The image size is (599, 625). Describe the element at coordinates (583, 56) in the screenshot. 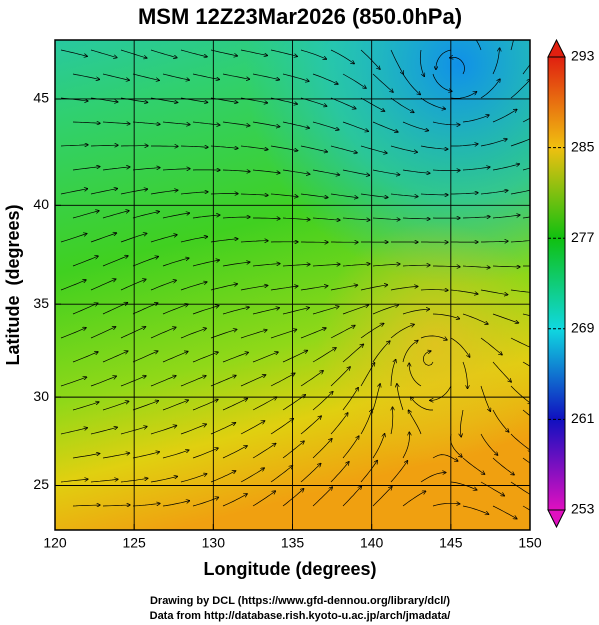

I see `colorbar-tick-label: 293` at that location.